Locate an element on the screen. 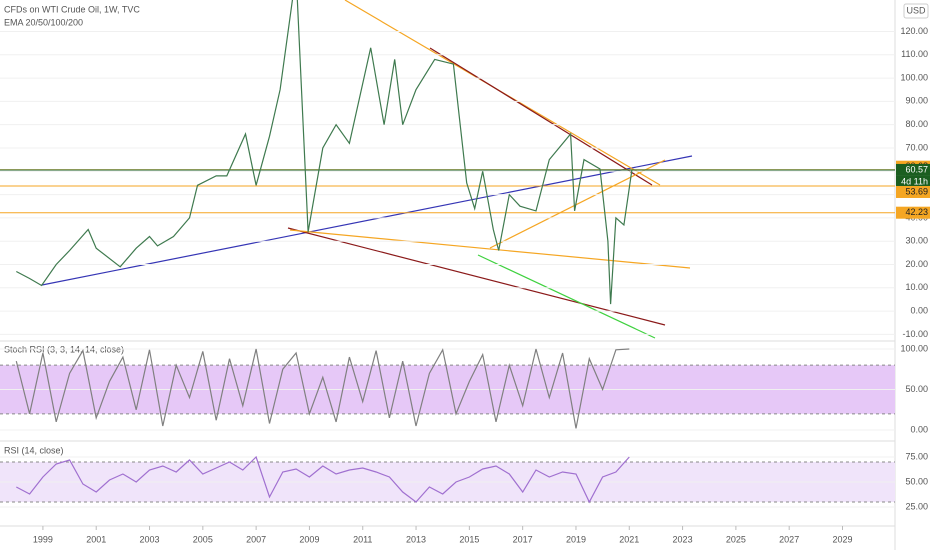 This screenshot has width=932, height=550. level-label: 60.57 is located at coordinates (916, 169).